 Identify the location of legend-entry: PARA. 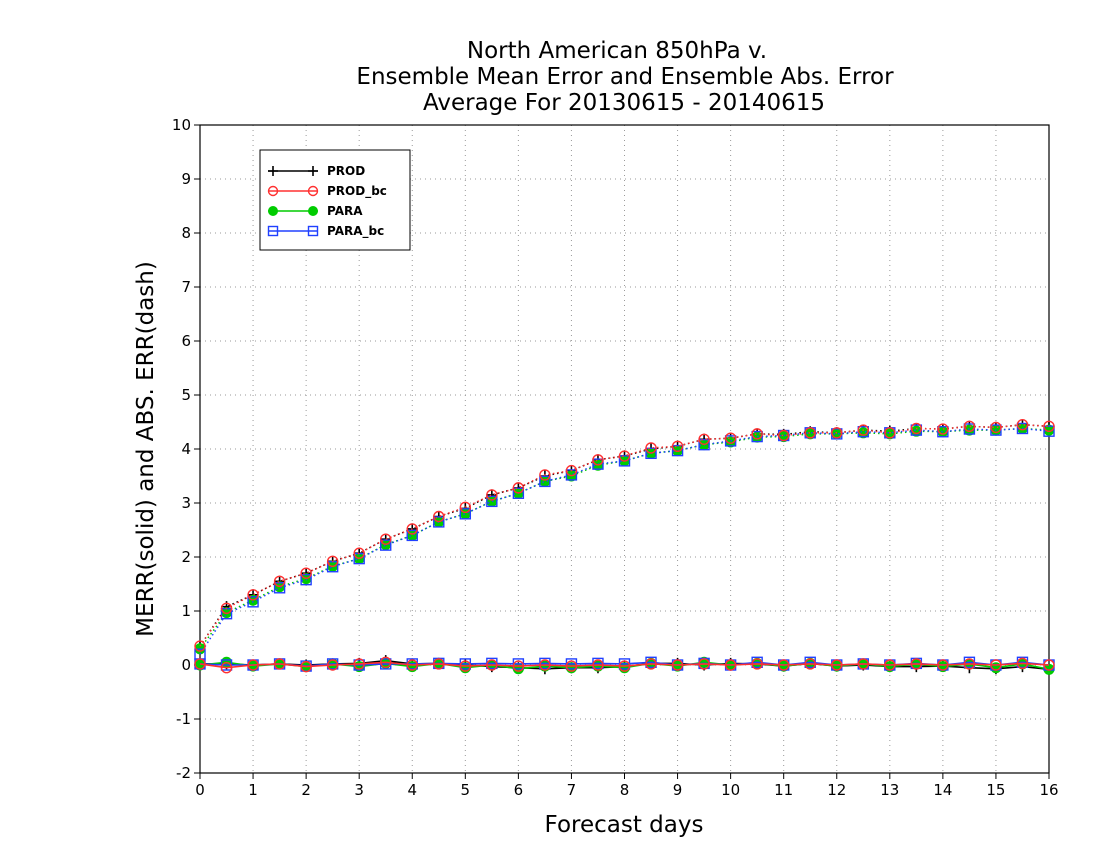
(315, 211).